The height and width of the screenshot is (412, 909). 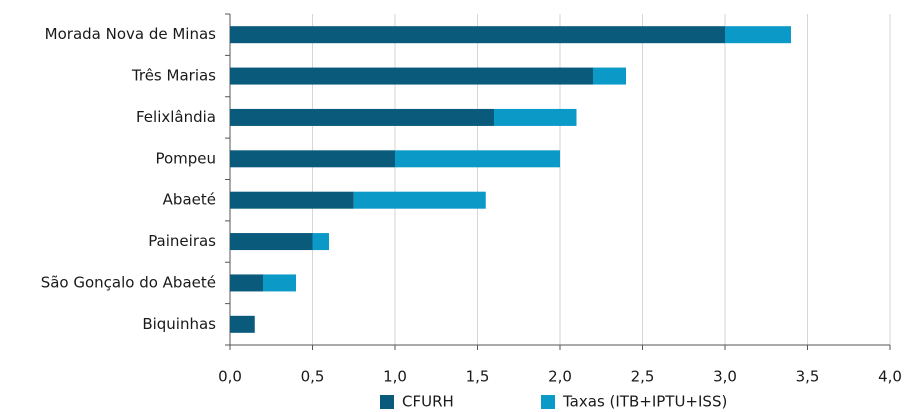 What do you see at coordinates (725, 377) in the screenshot?
I see `x-tick-label: 3,0` at bounding box center [725, 377].